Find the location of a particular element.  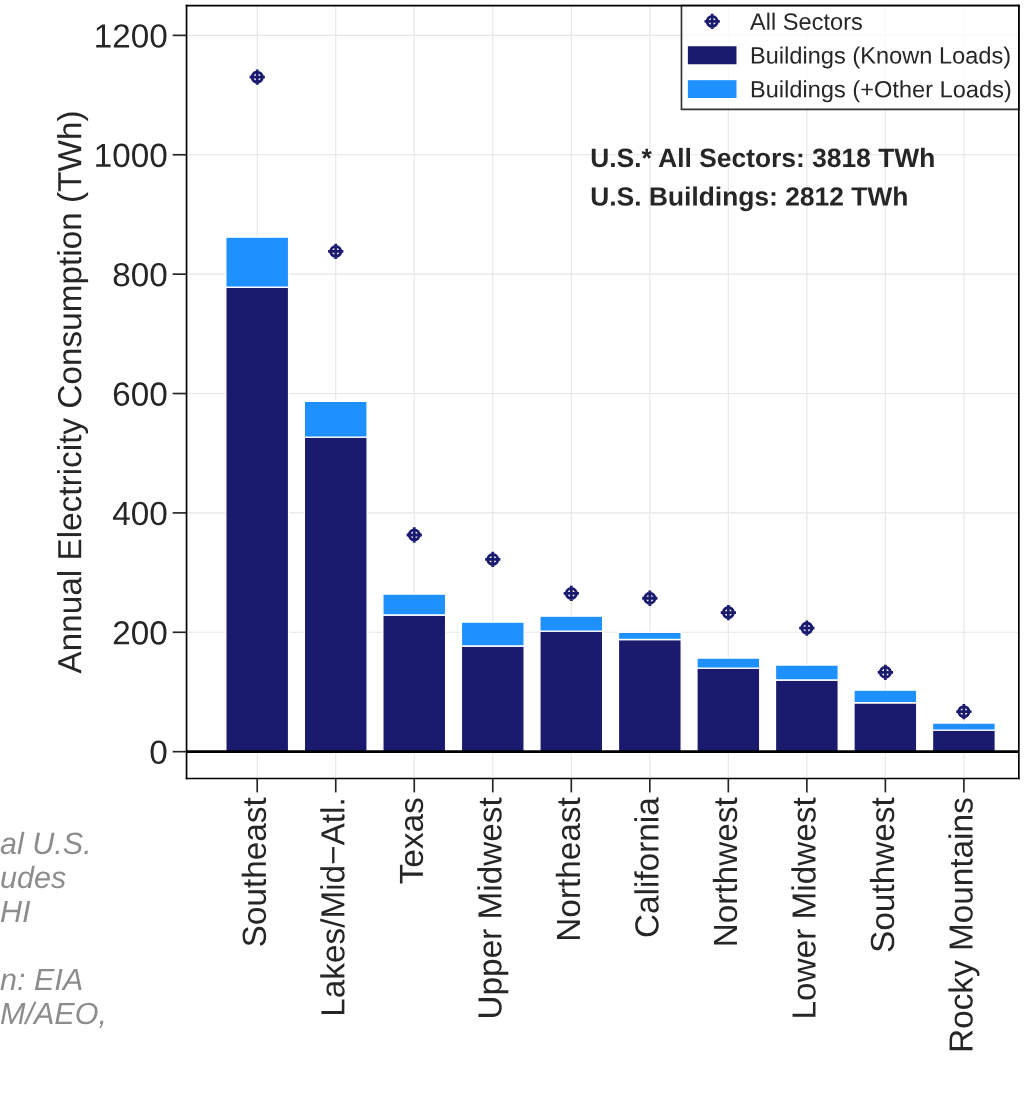

x-tick-label: Upper Midwest is located at coordinates (493, 907).